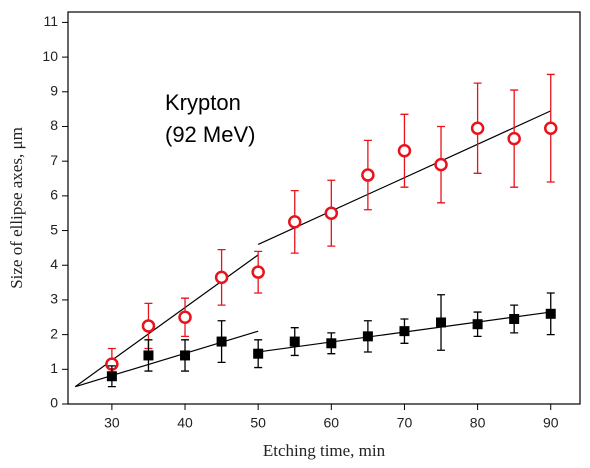  What do you see at coordinates (54, 299) in the screenshot?
I see `y-tick-label: 3` at bounding box center [54, 299].